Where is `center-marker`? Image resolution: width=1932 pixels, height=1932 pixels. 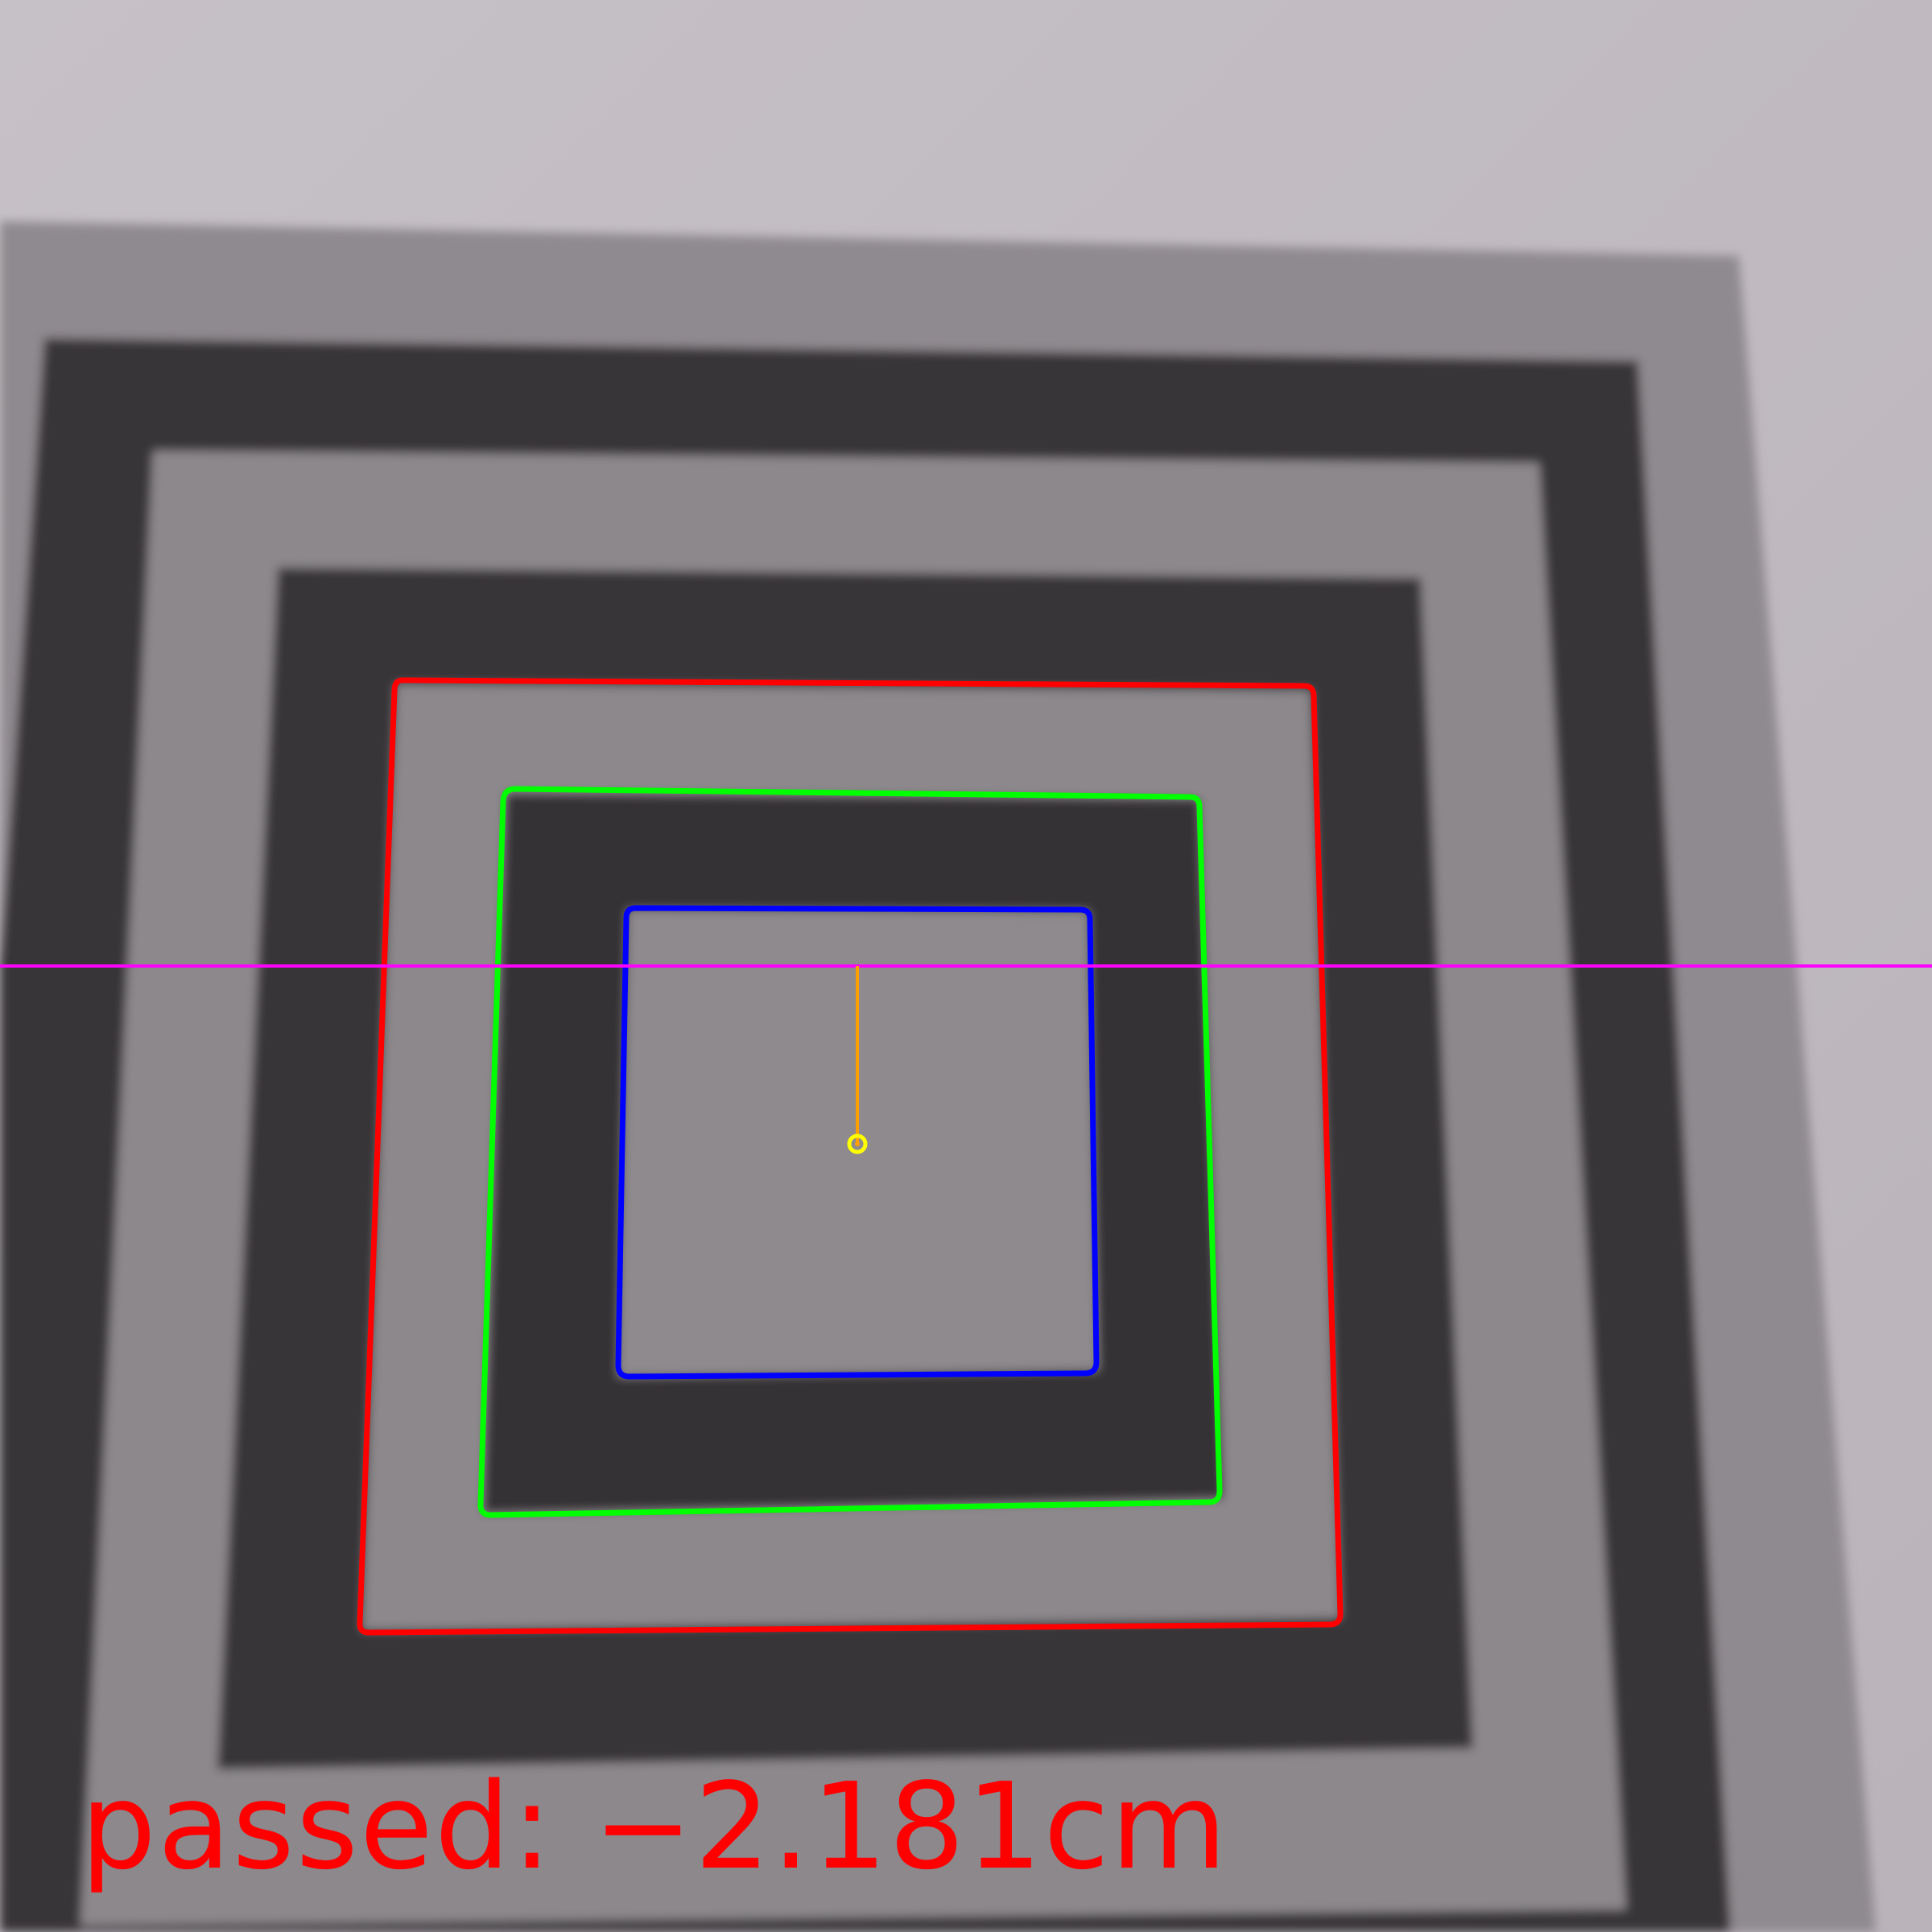 center-marker is located at coordinates (857, 1143).